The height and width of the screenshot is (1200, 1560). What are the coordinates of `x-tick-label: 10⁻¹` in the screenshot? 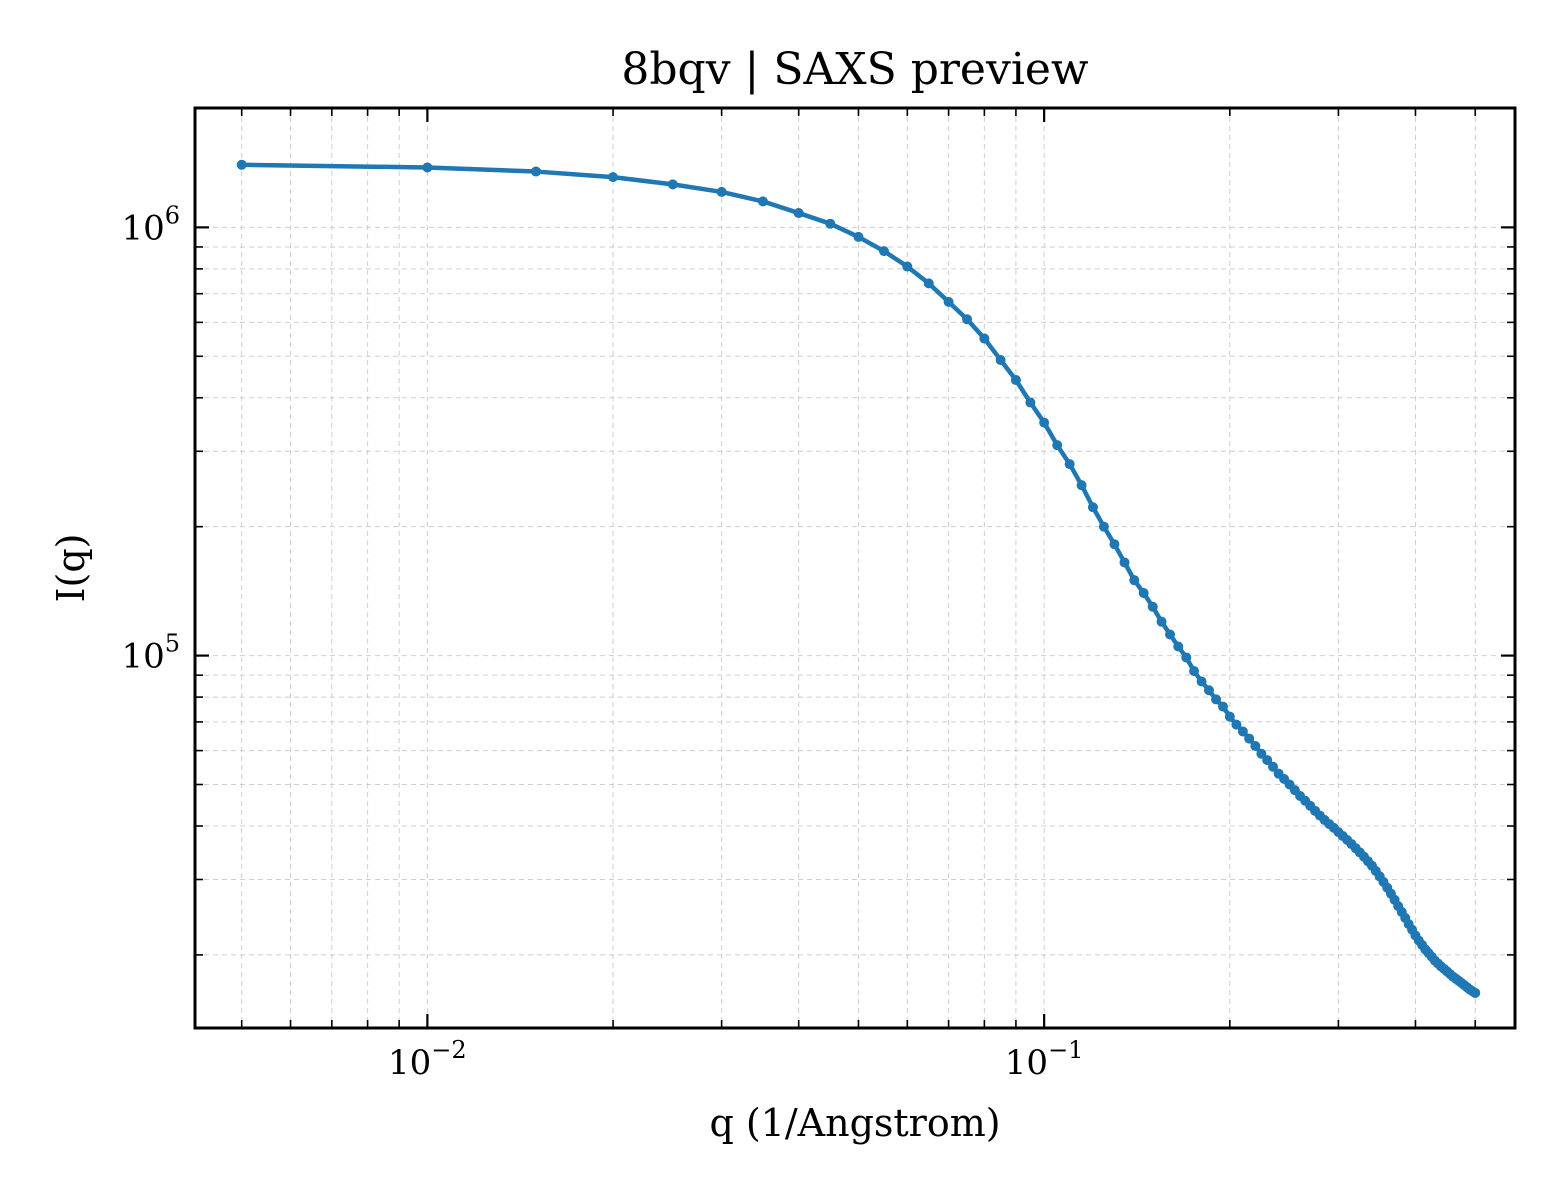 It's located at (1044, 1059).